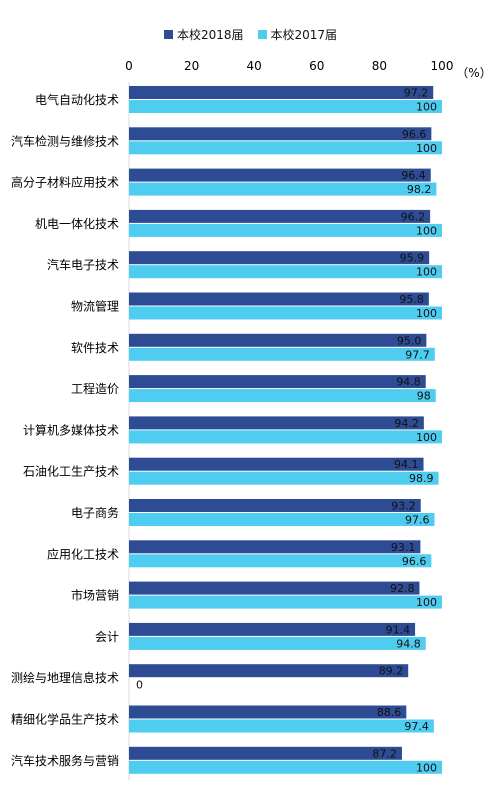  Describe the element at coordinates (398, 629) in the screenshot. I see `data-label-2018: 91.4` at that location.